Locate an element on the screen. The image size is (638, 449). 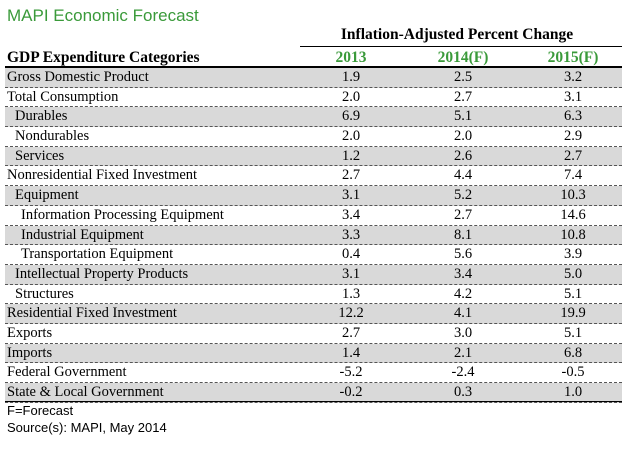
value-cell-2014: 4.4 is located at coordinates (463, 175).